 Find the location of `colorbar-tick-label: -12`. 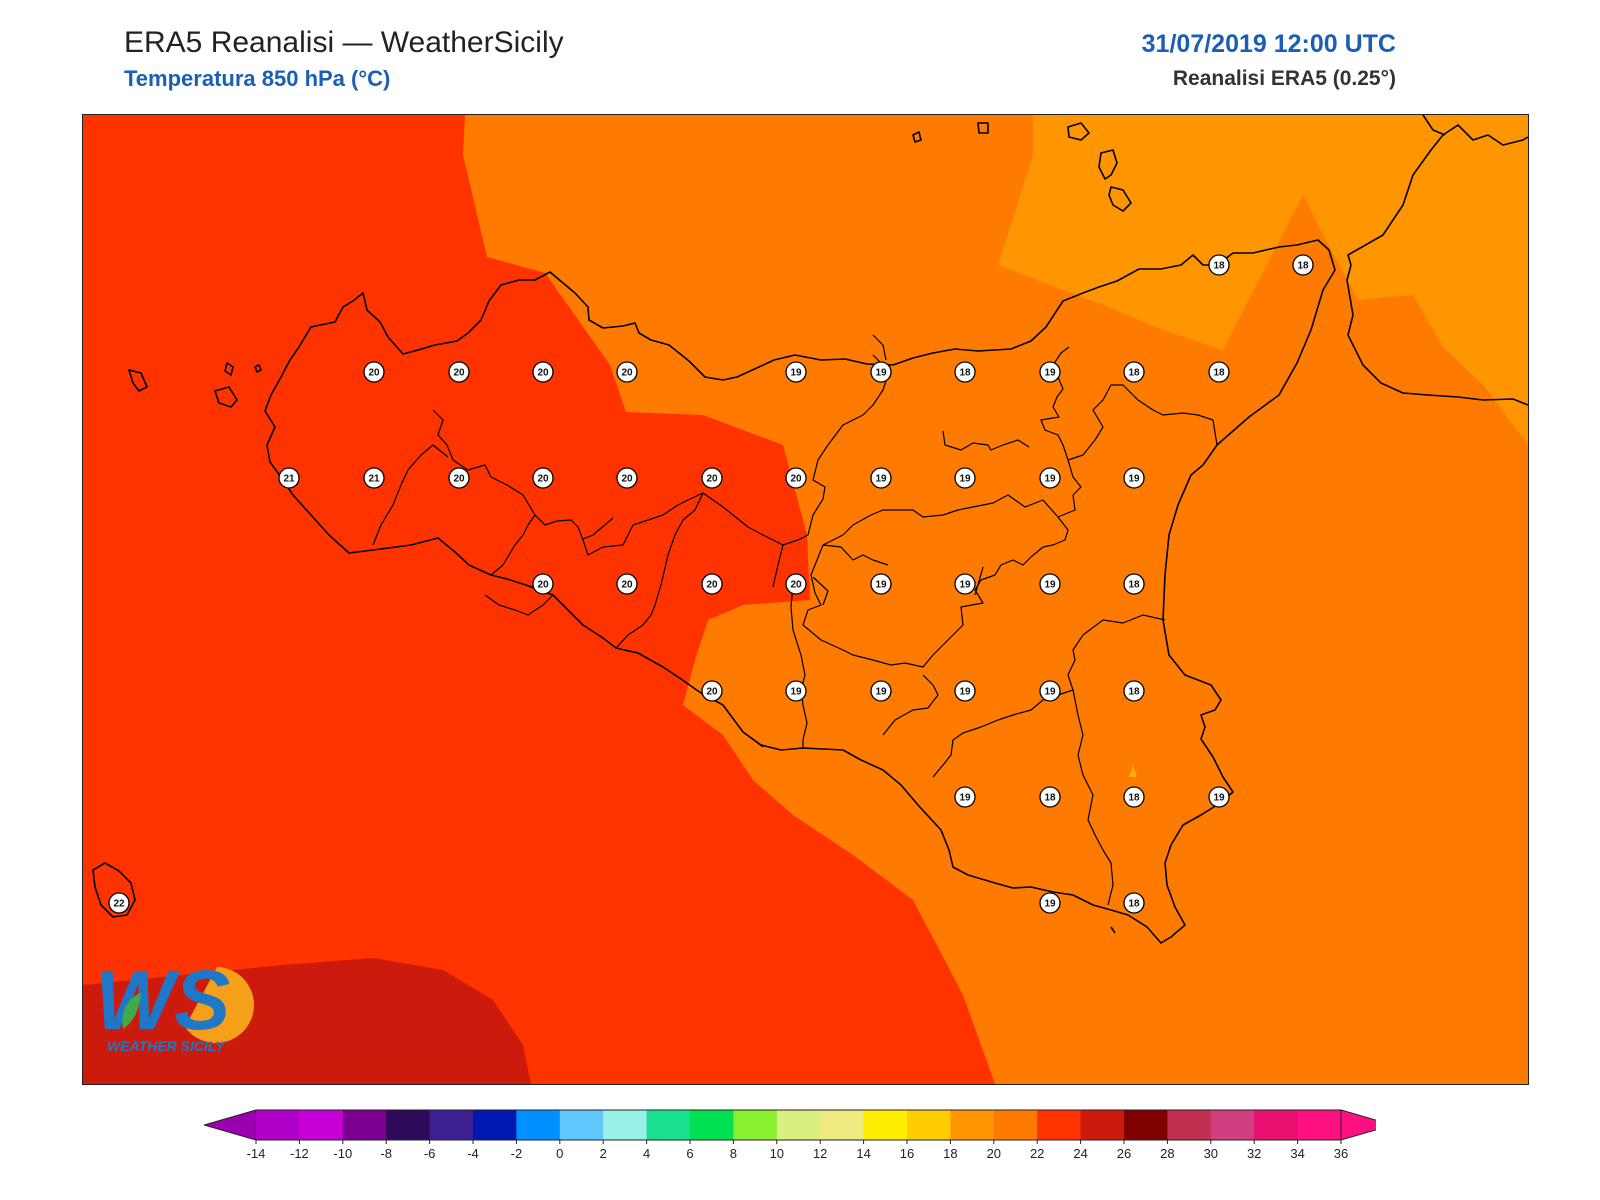

colorbar-tick-label: -12 is located at coordinates (299, 1153).